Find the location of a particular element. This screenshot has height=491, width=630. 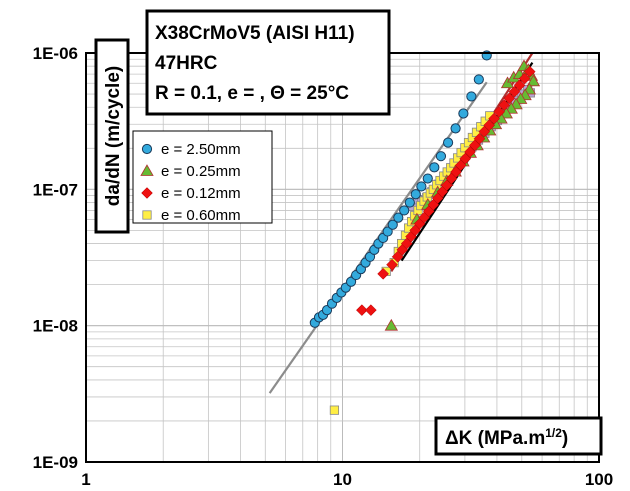

title-line-3: R = 0.1, e = , Θ = 25°C is located at coordinates (252, 93).